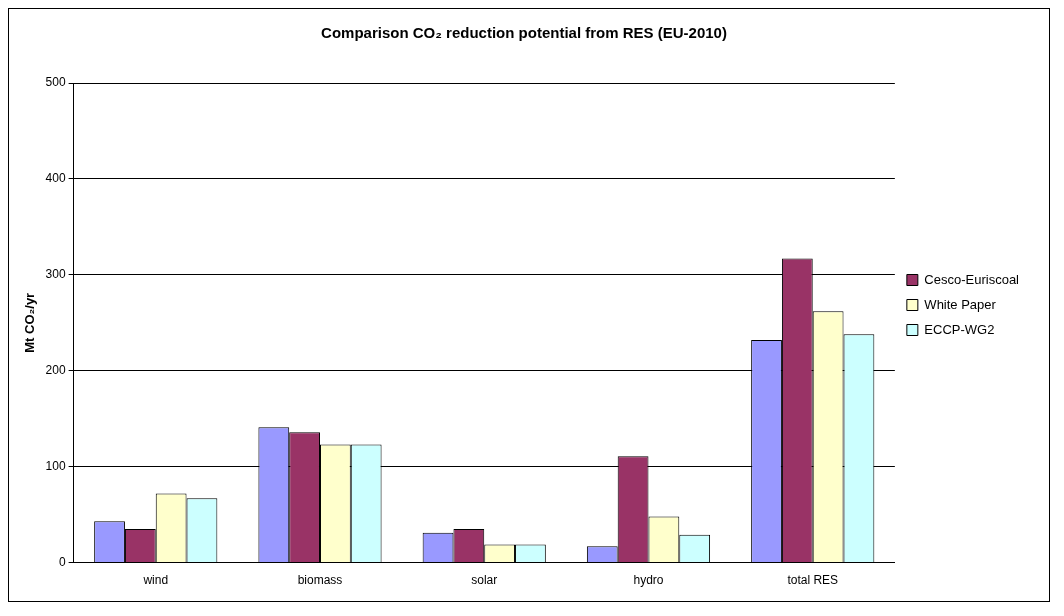 This screenshot has width=1064, height=616. Describe the element at coordinates (55, 274) in the screenshot. I see `y-tick-label: 300` at that location.